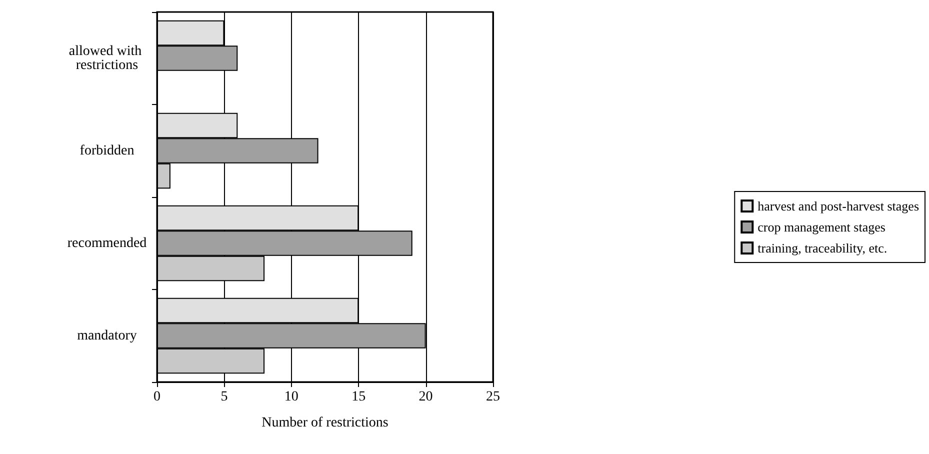 This screenshot has height=454, width=929. I want to click on x-tick-label: 5, so click(224, 397).